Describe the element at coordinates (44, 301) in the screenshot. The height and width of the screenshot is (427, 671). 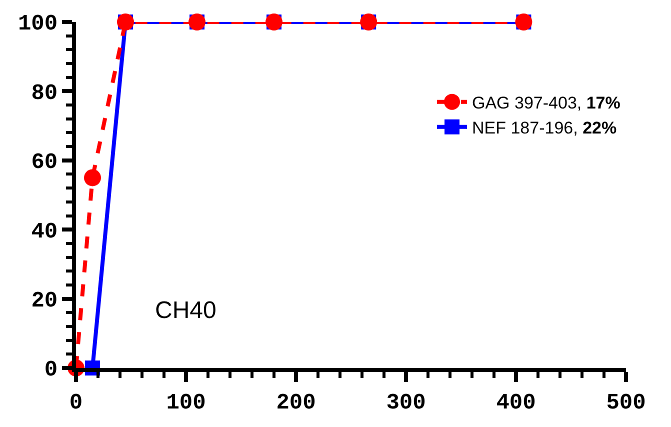
I see `y-tick-label: 20` at that location.